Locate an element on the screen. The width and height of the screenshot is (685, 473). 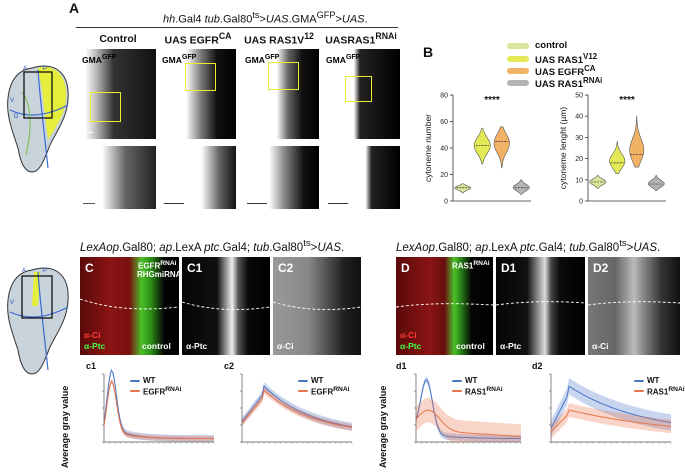
panel-d1-letter: D1 is located at coordinates (509, 268).